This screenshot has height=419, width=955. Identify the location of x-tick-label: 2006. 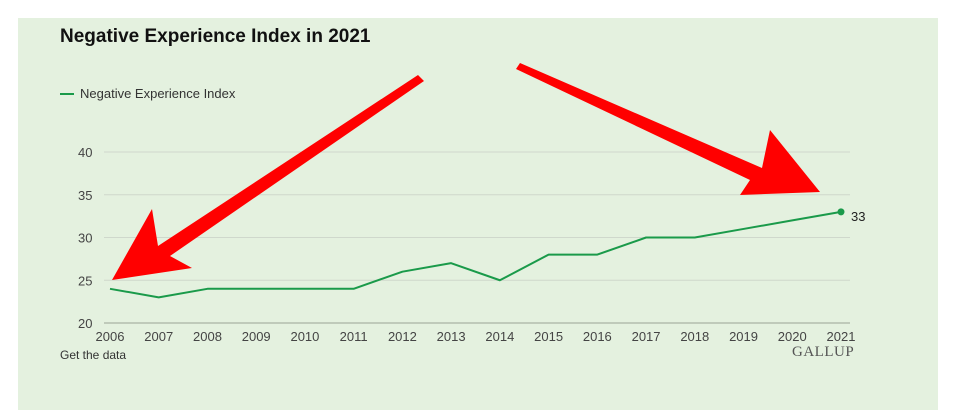
(110, 336).